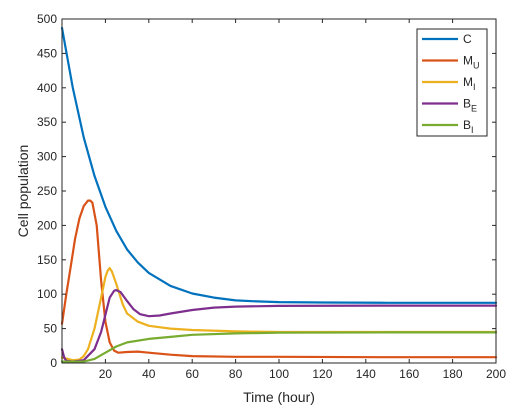 This screenshot has height=409, width=520. I want to click on y-tick-label: 350, so click(47, 122).